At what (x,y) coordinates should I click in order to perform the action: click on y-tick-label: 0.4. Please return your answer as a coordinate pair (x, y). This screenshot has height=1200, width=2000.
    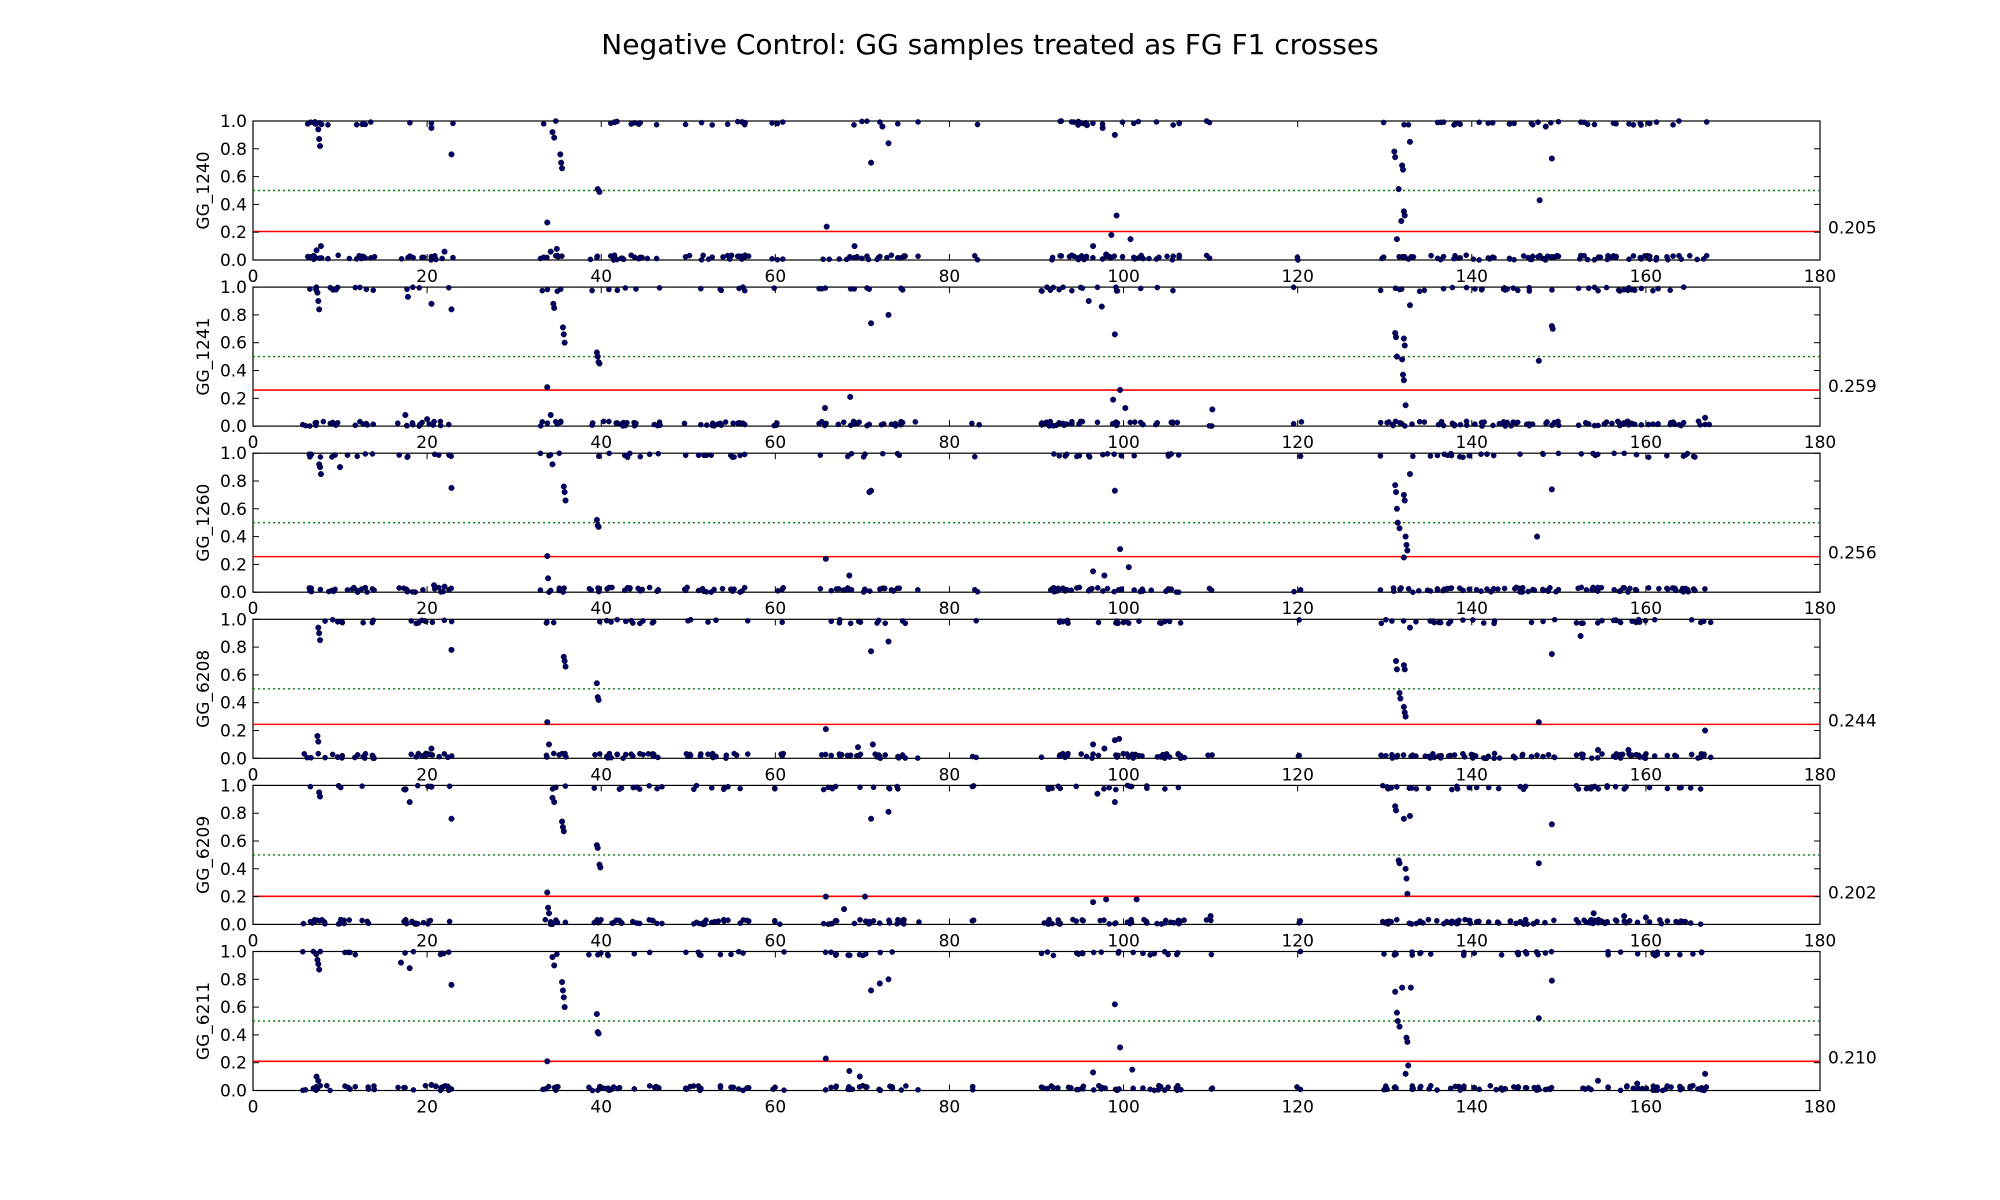
    Looking at the image, I should click on (233, 870).